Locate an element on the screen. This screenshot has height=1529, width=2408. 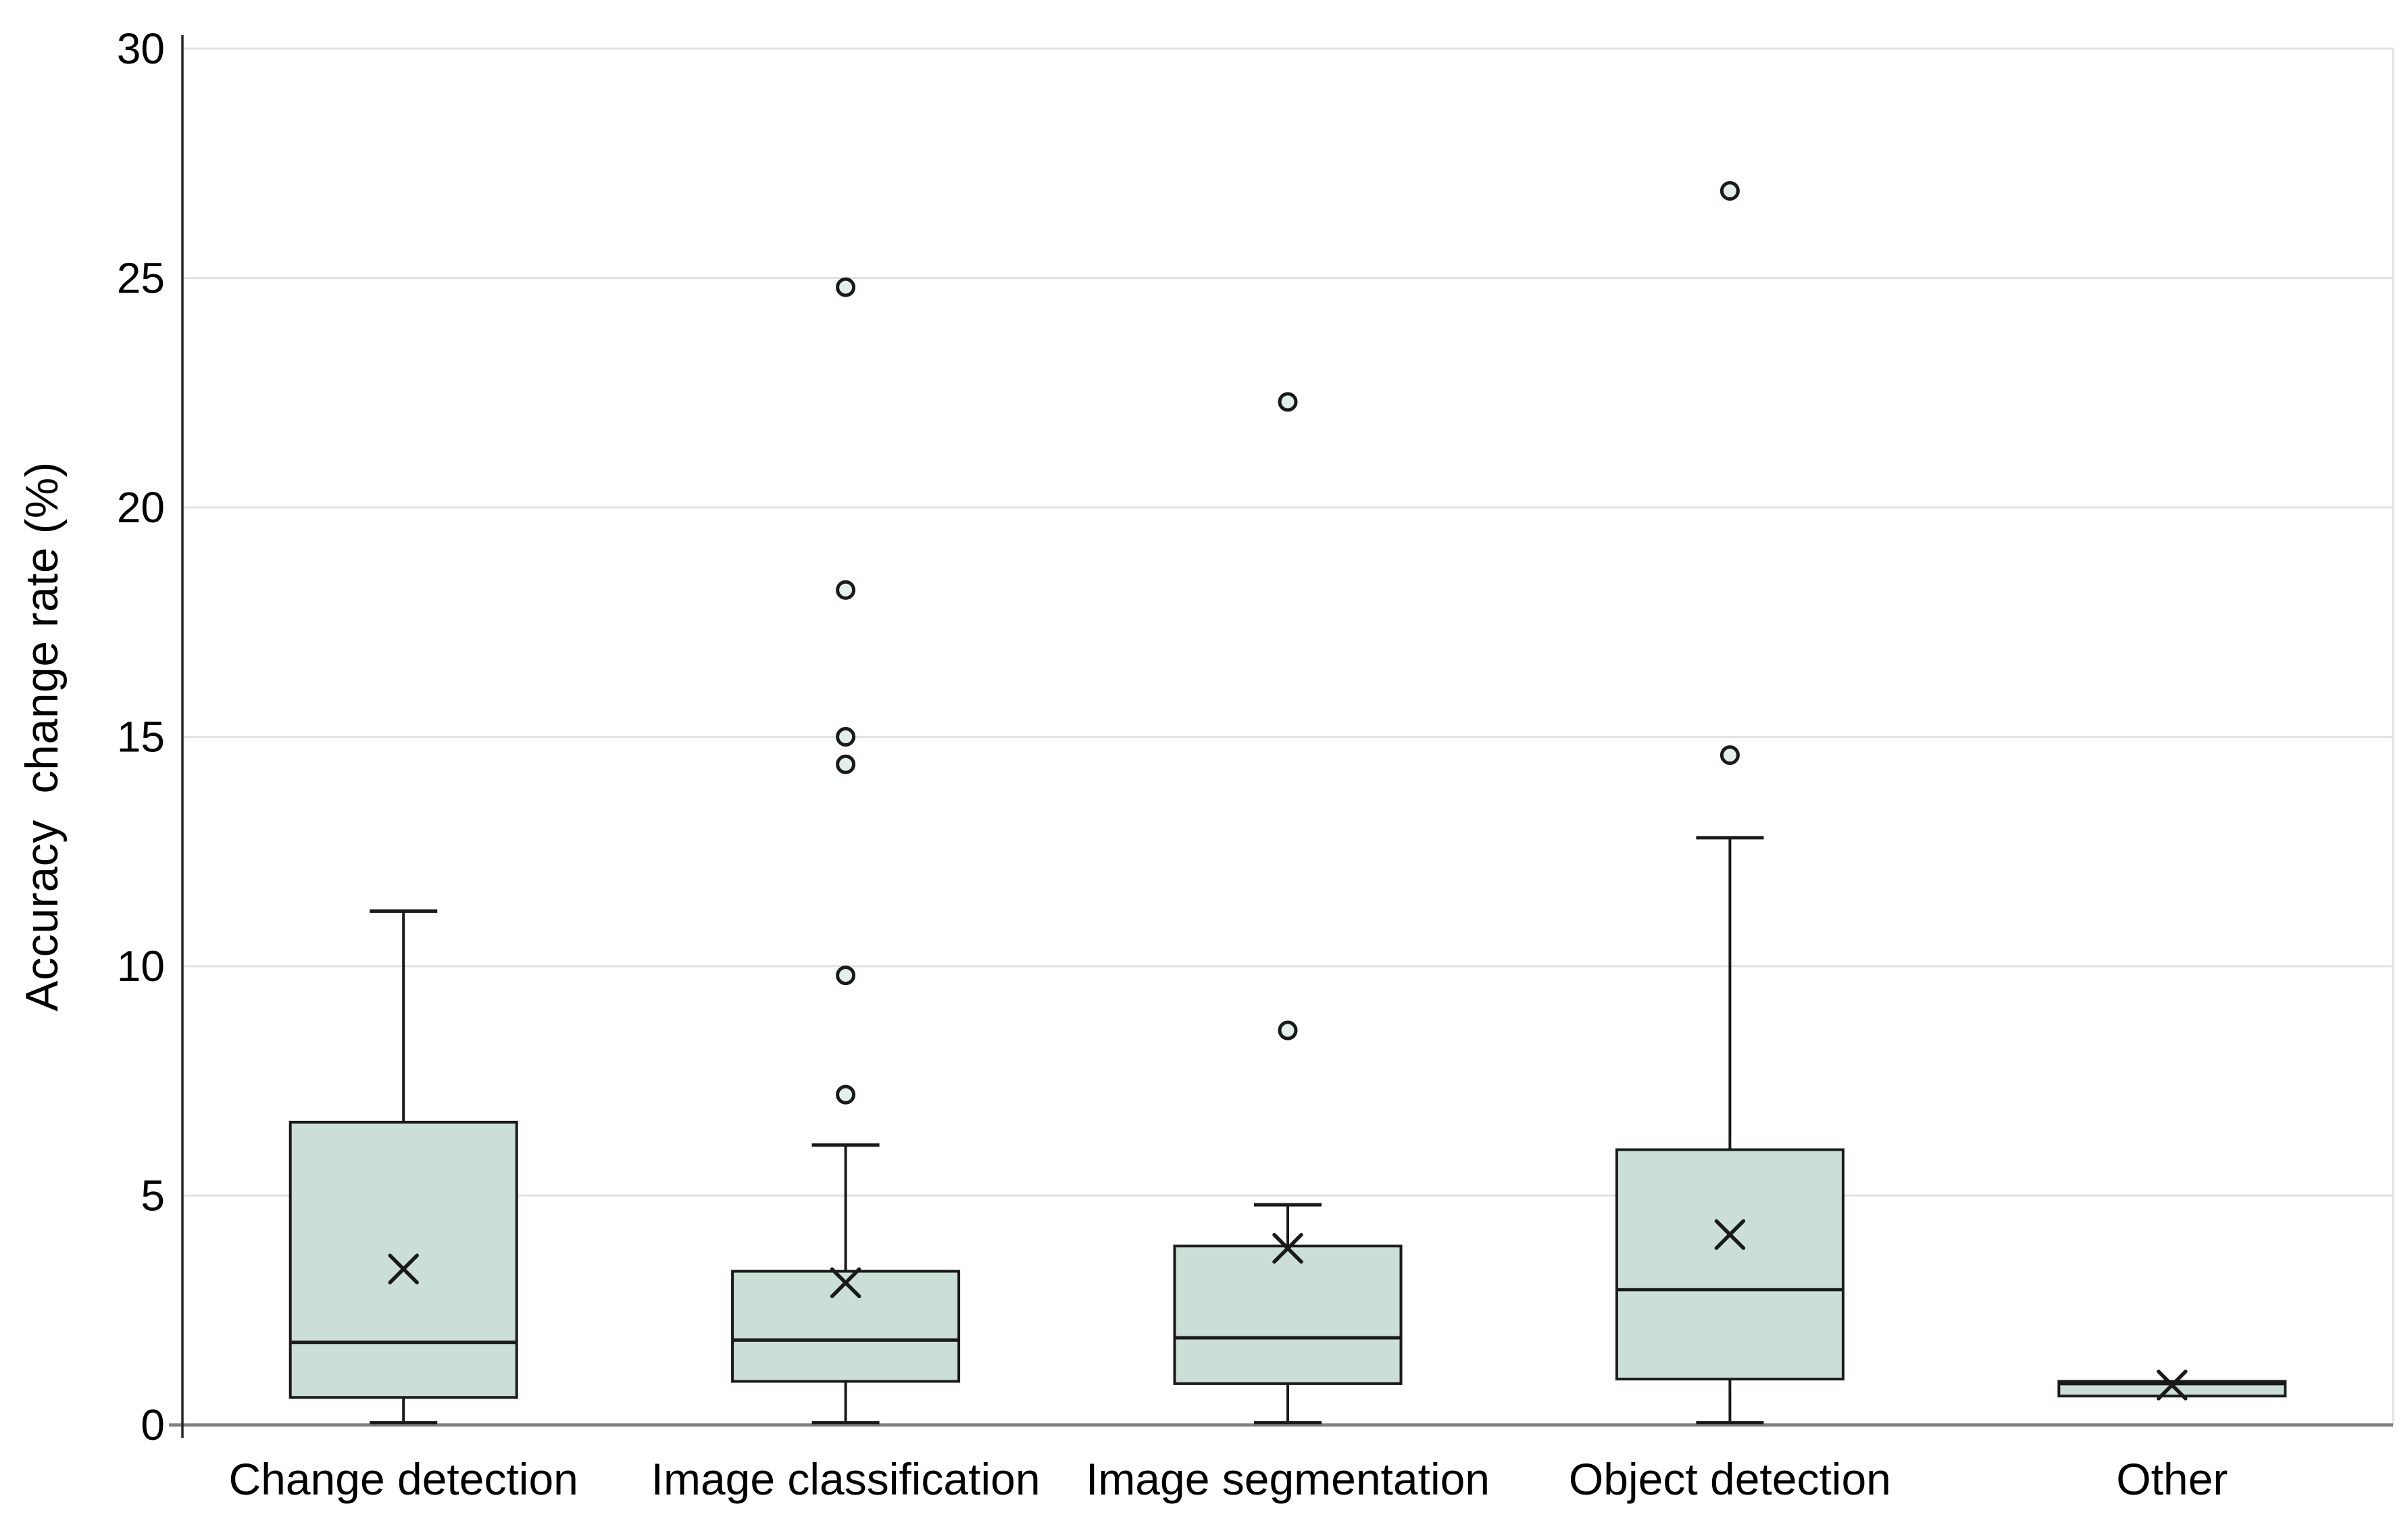
y-tick-label-0: 0 is located at coordinates (153, 1425).